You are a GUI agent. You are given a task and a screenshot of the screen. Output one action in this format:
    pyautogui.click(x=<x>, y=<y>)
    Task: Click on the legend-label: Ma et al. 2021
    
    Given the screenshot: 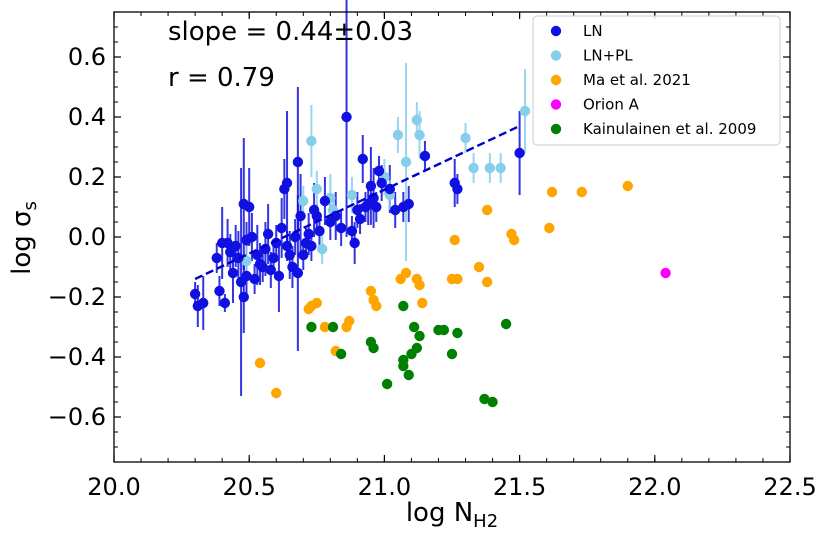 What is the action you would take?
    pyautogui.click(x=637, y=80)
    